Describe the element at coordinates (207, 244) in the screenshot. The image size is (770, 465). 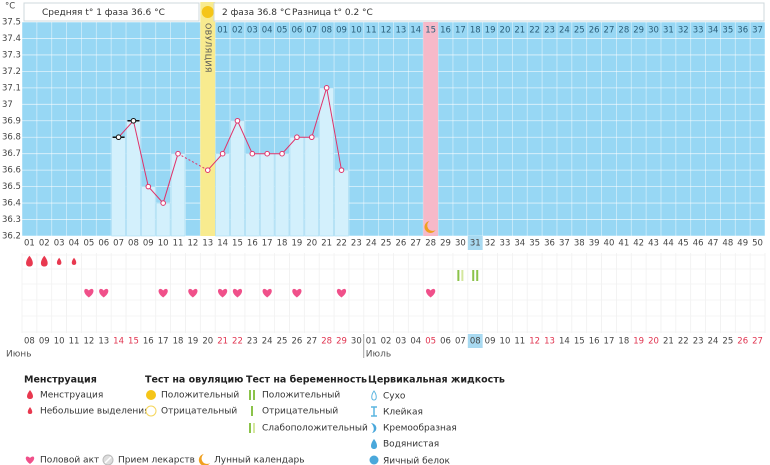
I see `x-tick-label: 13` at that location.